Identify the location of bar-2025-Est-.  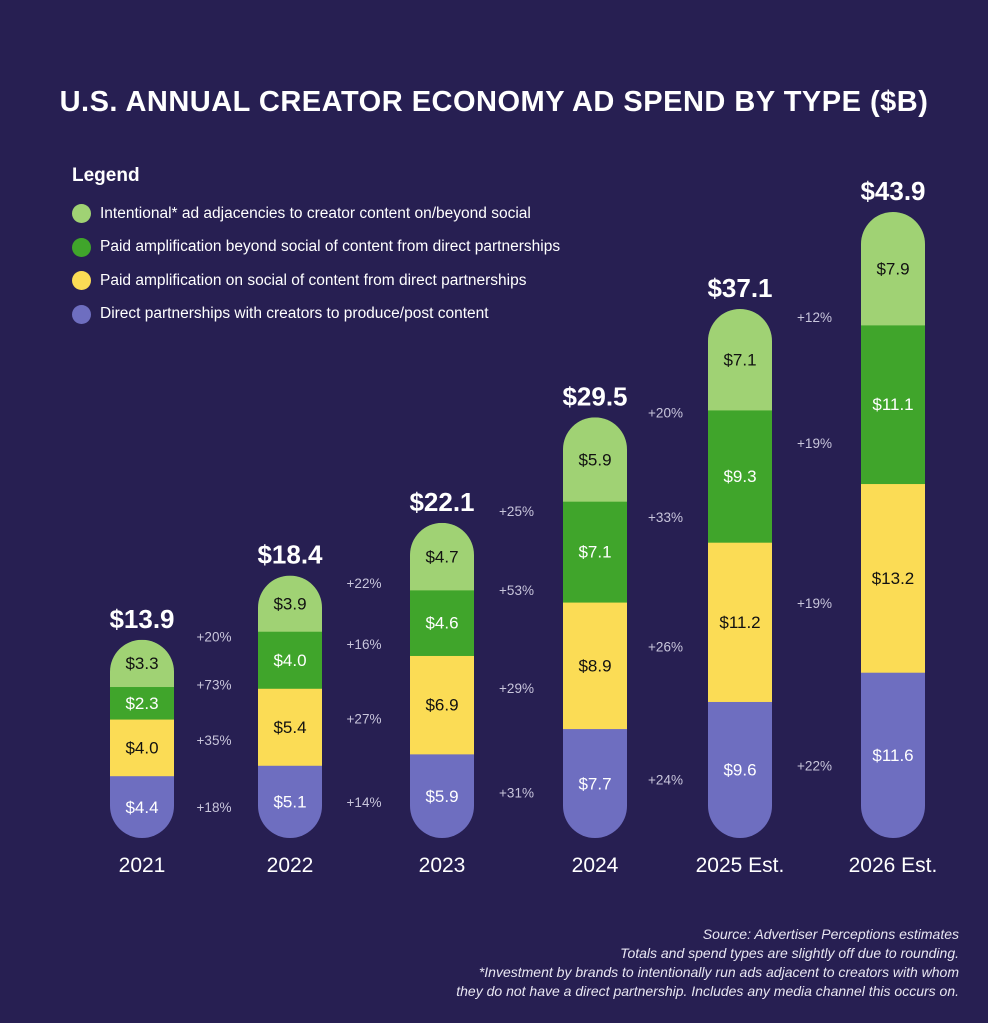
(740, 573).